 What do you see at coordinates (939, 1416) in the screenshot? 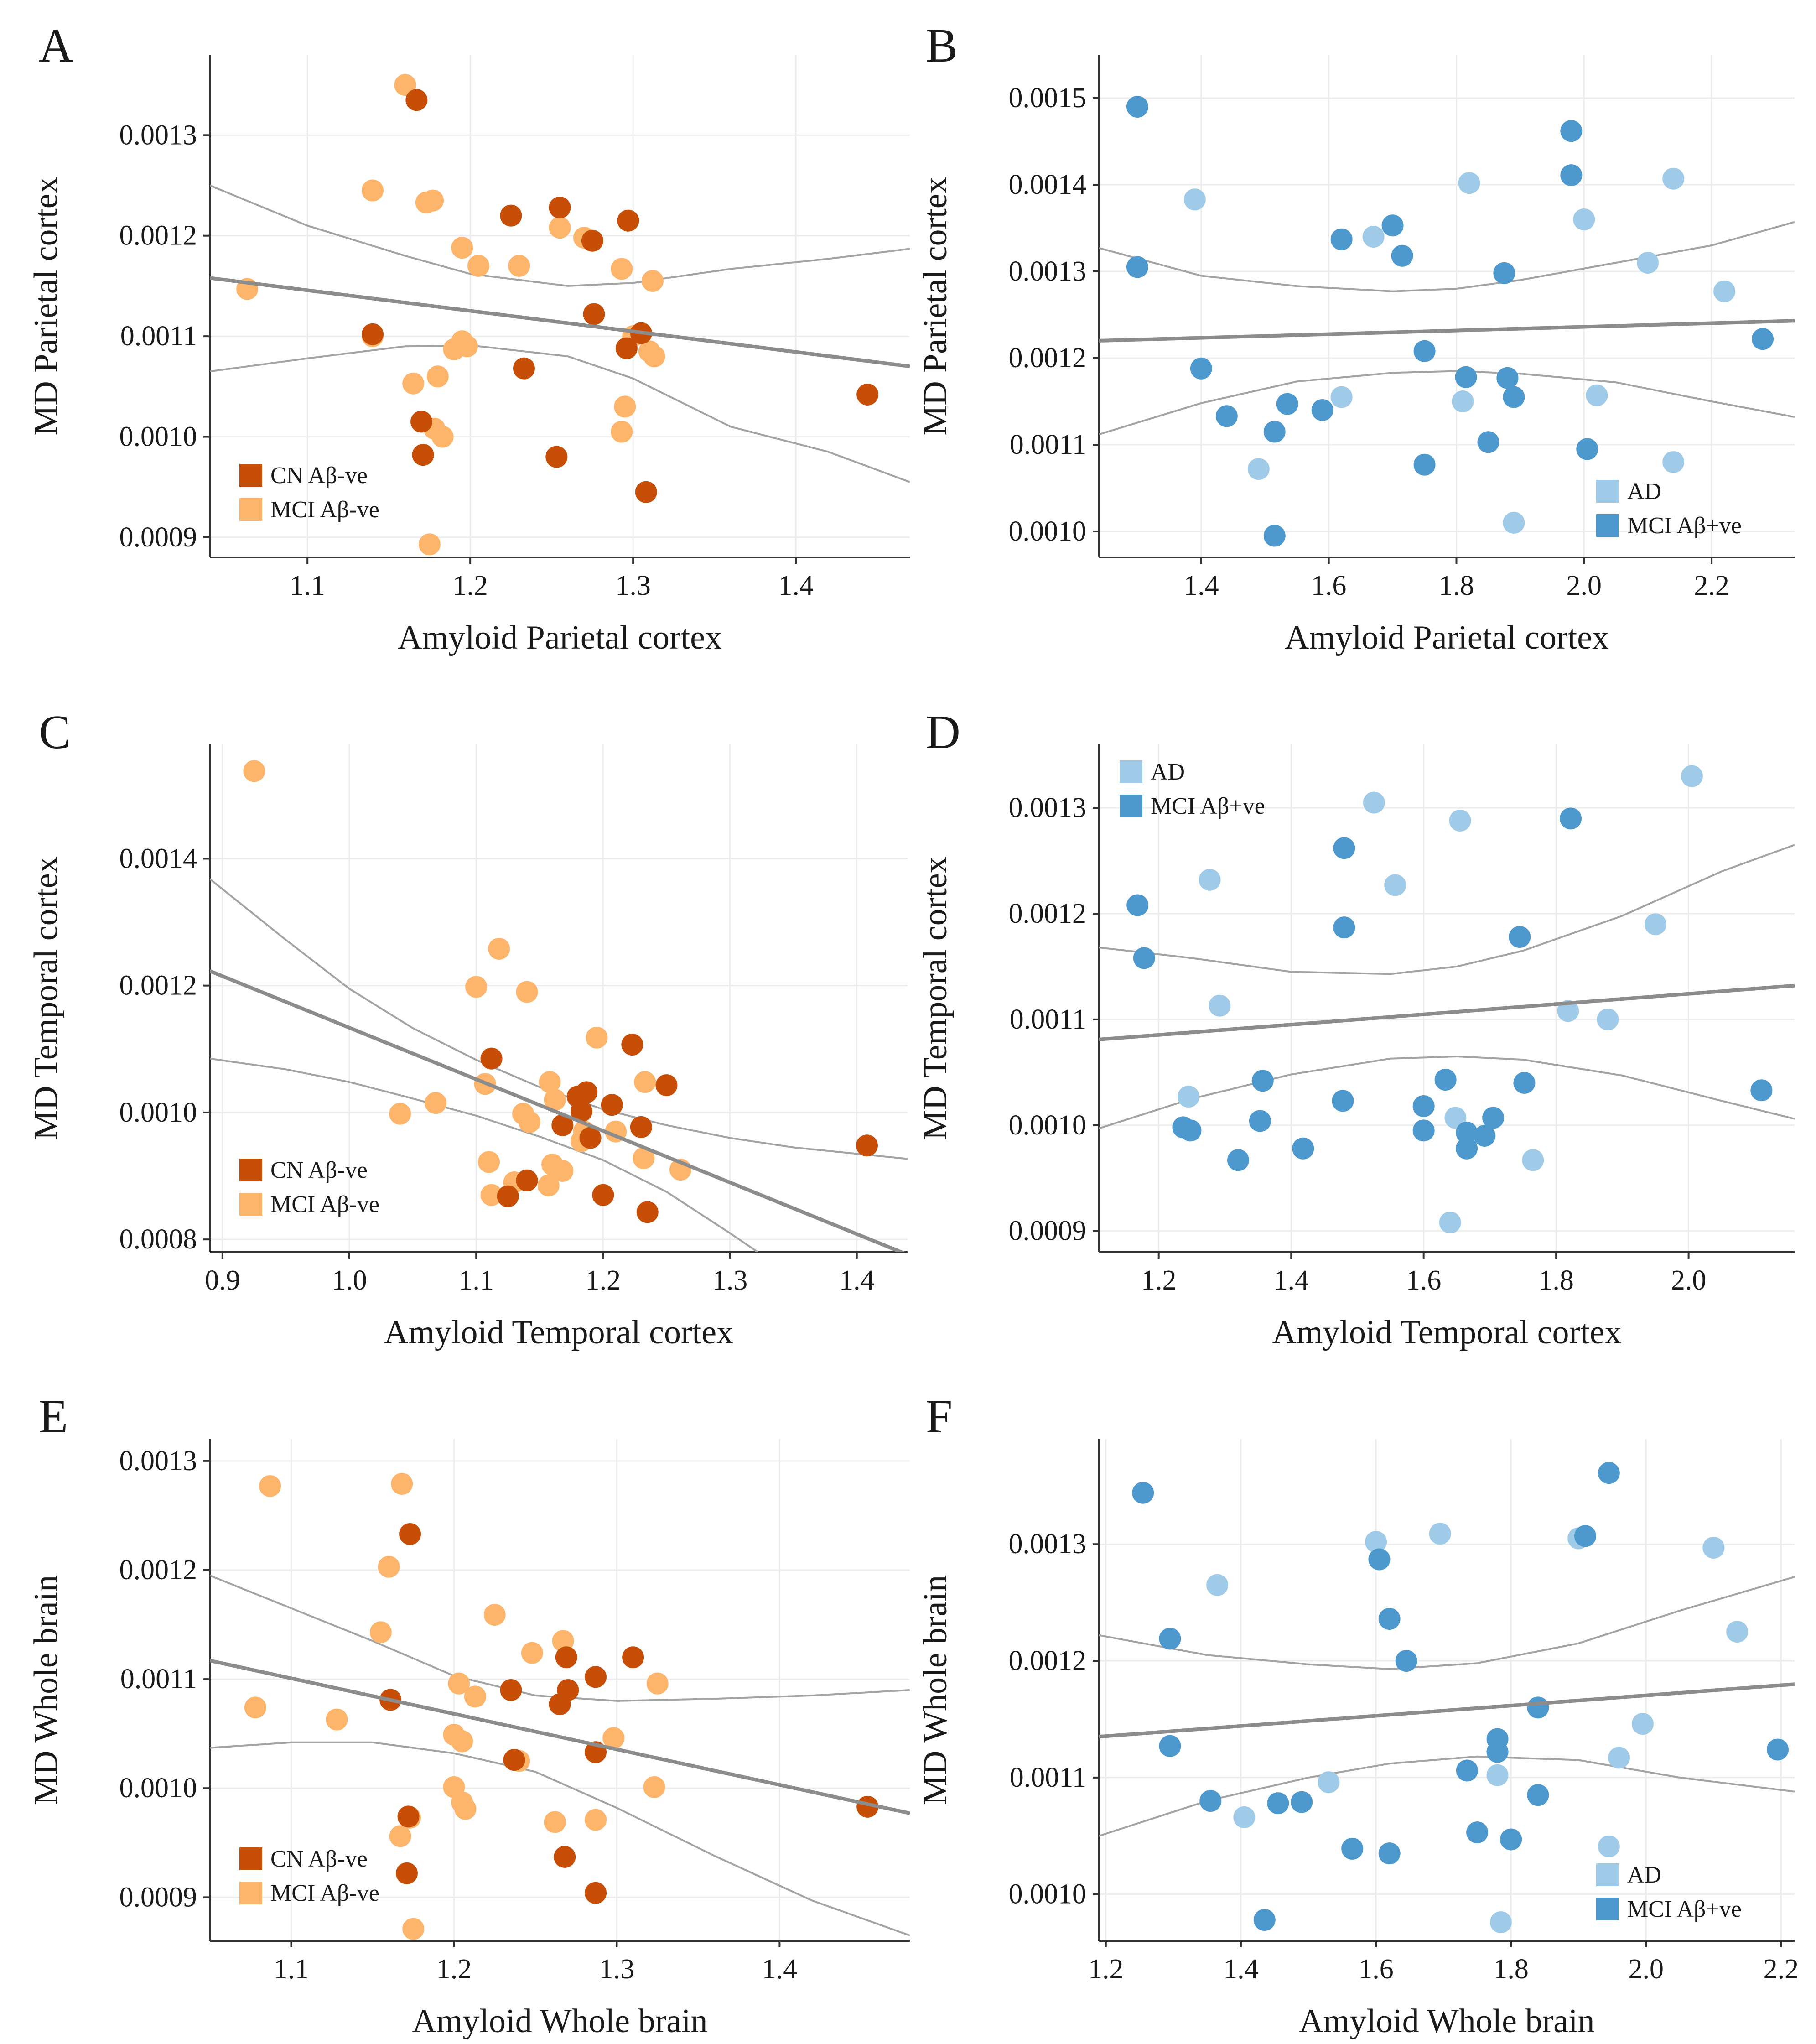
I see `panel-letter: F` at bounding box center [939, 1416].